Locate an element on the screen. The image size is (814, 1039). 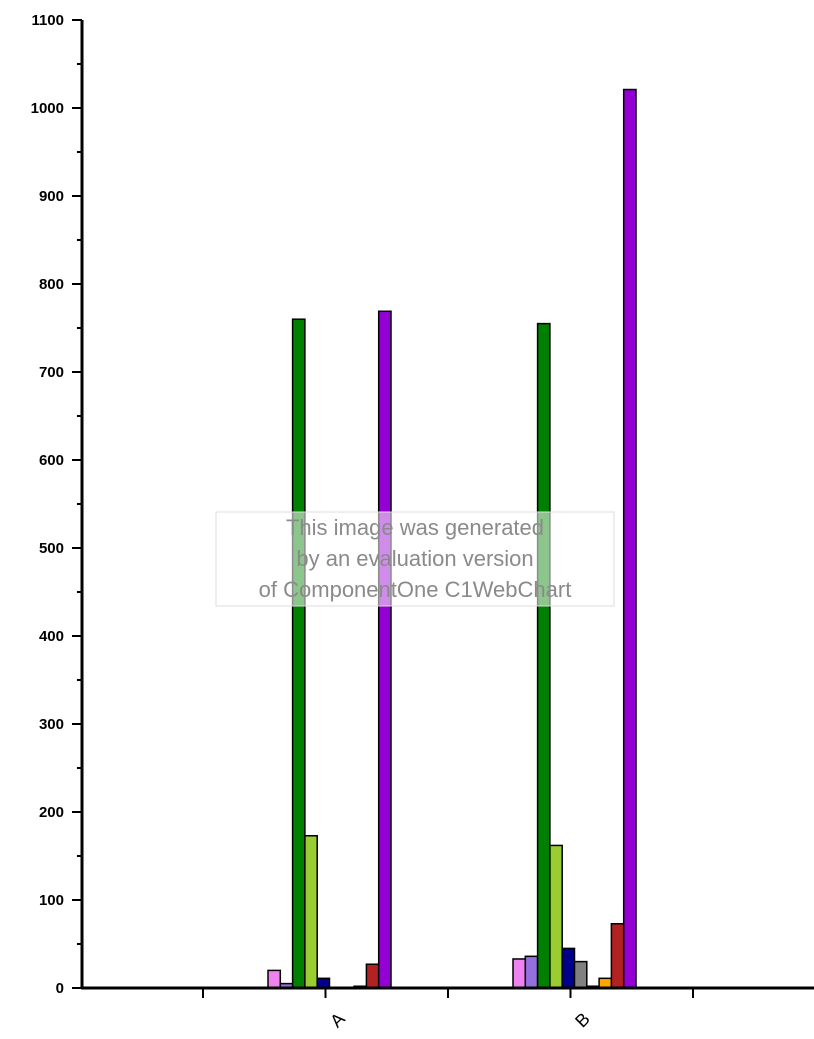
y-tick-label: 200 is located at coordinates (51, 812).